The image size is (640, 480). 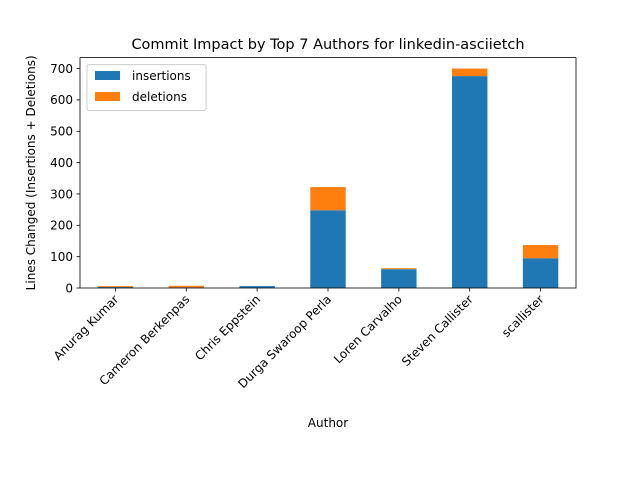 I want to click on x-tick-label-4: Loren Carvalho, so click(x=368, y=329).